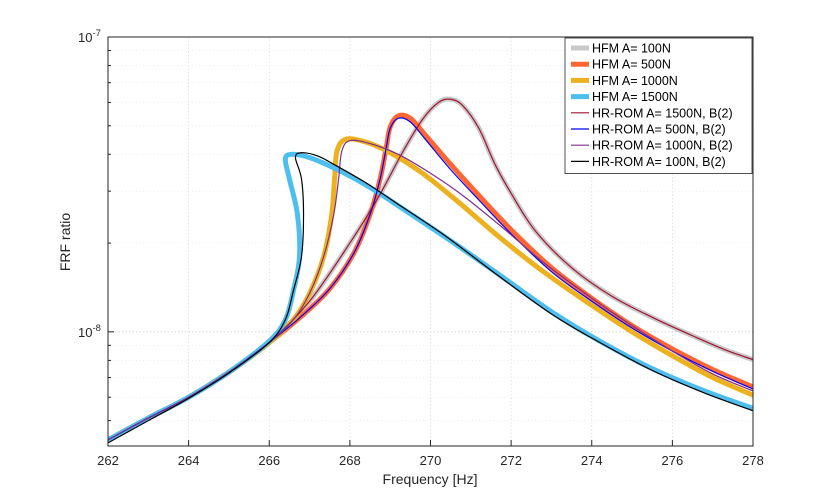  I want to click on legend-entry: HFM A= 100N, so click(631, 49).